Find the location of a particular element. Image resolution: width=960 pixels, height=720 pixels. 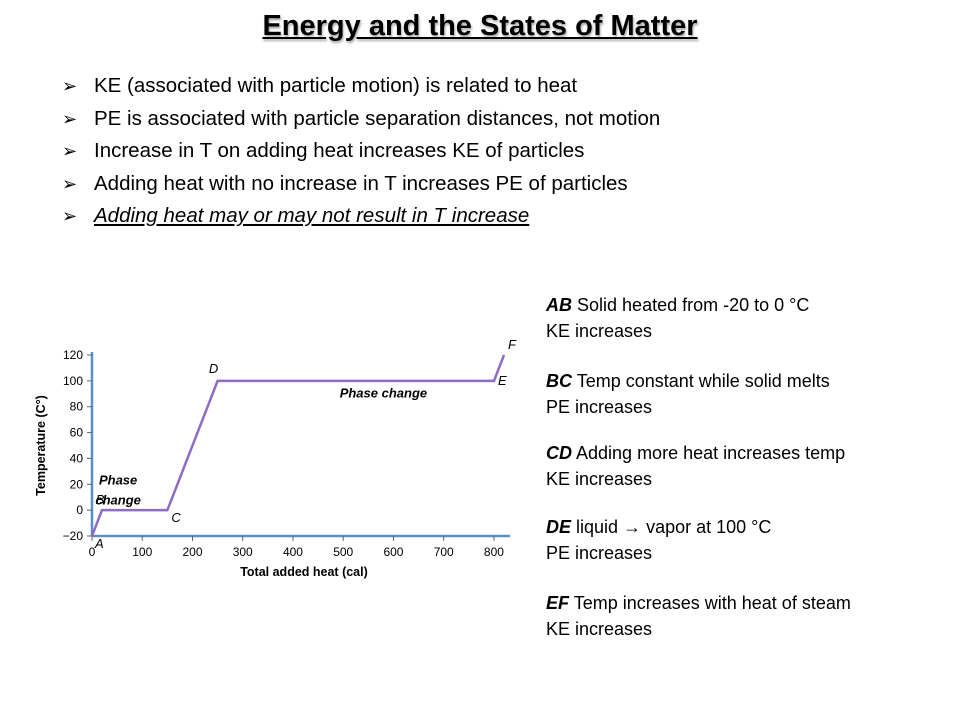

y-tick-label: 100 is located at coordinates (73, 381).